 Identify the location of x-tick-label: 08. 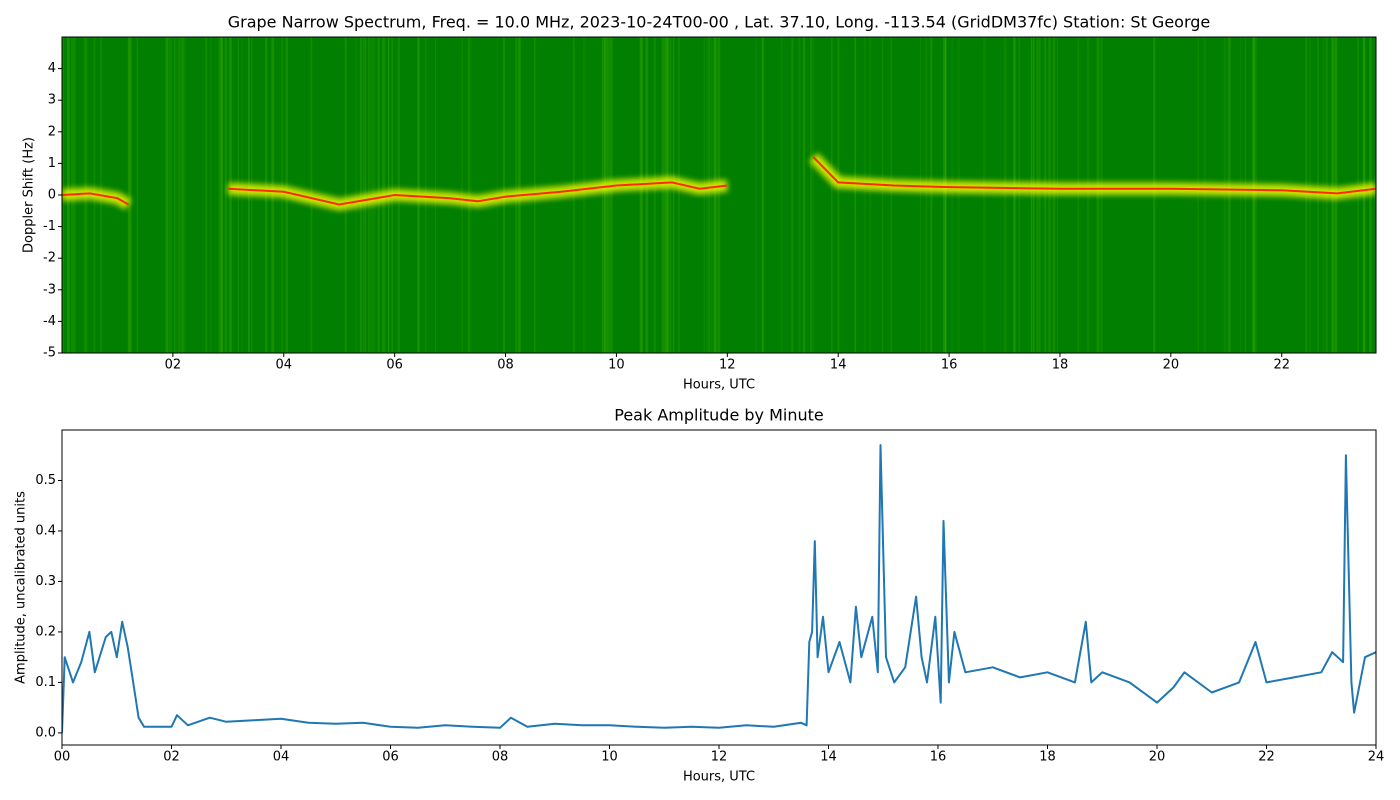
(505, 365).